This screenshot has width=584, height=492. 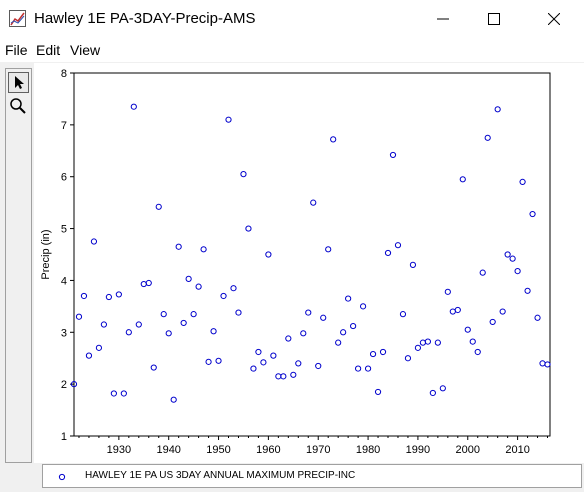 I want to click on menu-edit: Edit, so click(x=48, y=50).